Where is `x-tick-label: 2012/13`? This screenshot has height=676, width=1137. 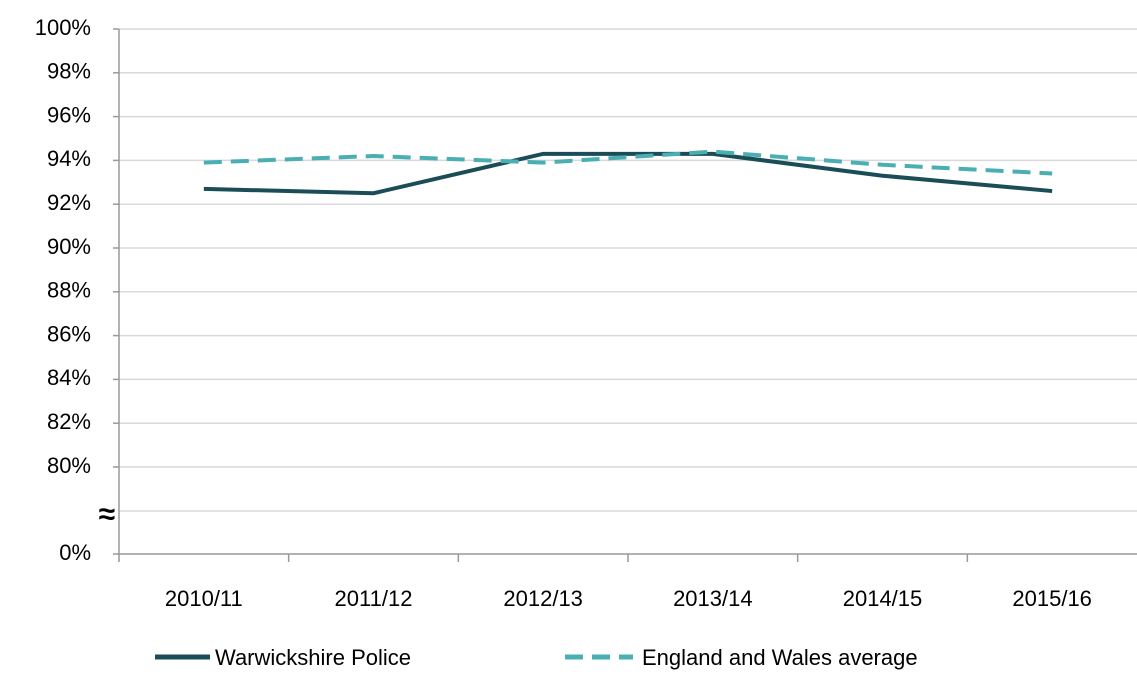
x-tick-label: 2012/13 is located at coordinates (543, 598).